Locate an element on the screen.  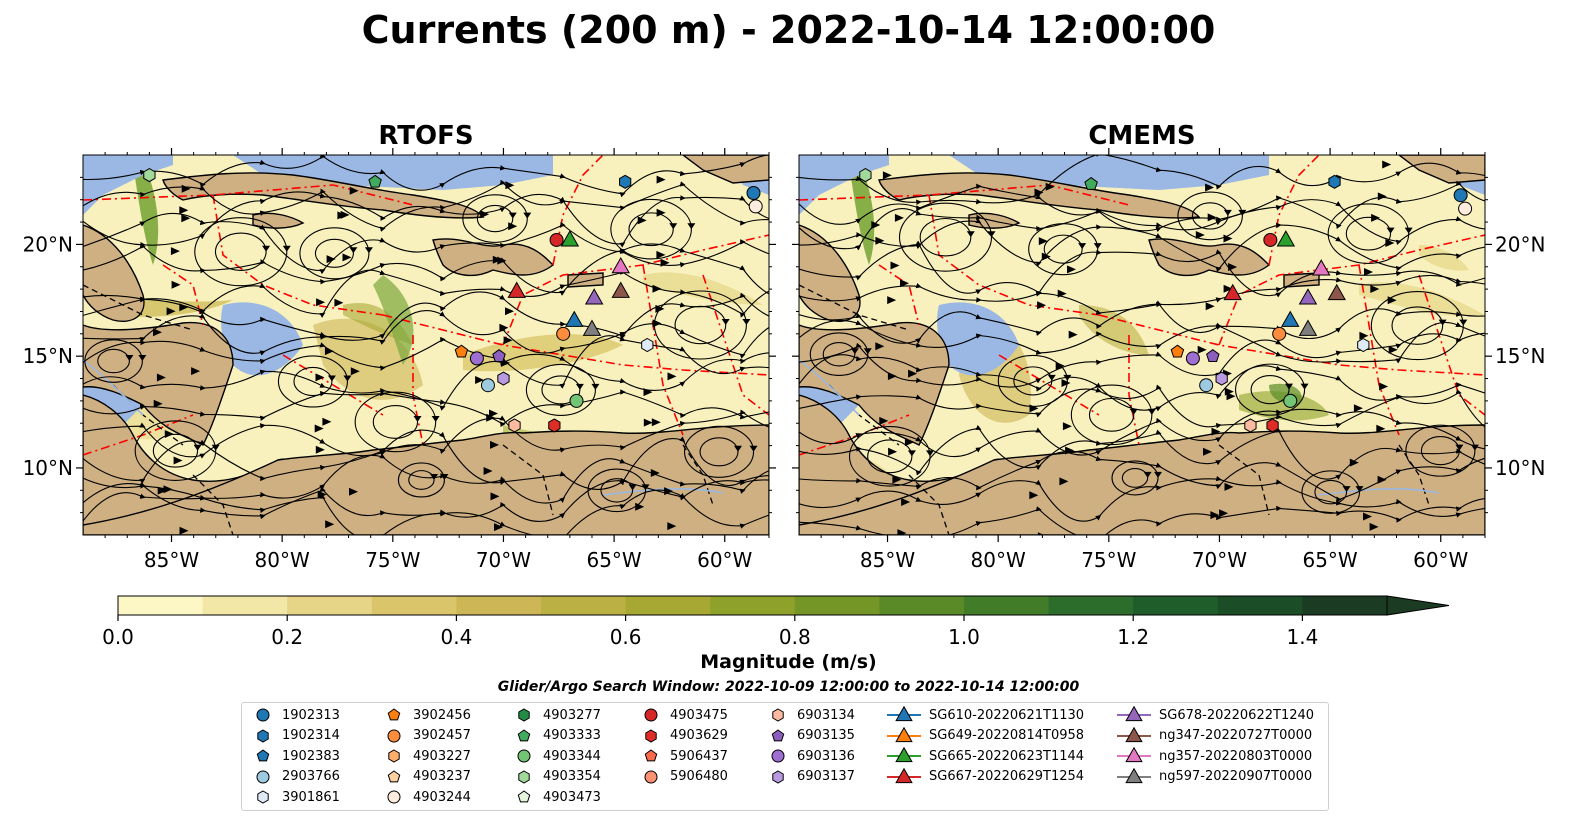
flow-streamline is located at coordinates (426, 459).